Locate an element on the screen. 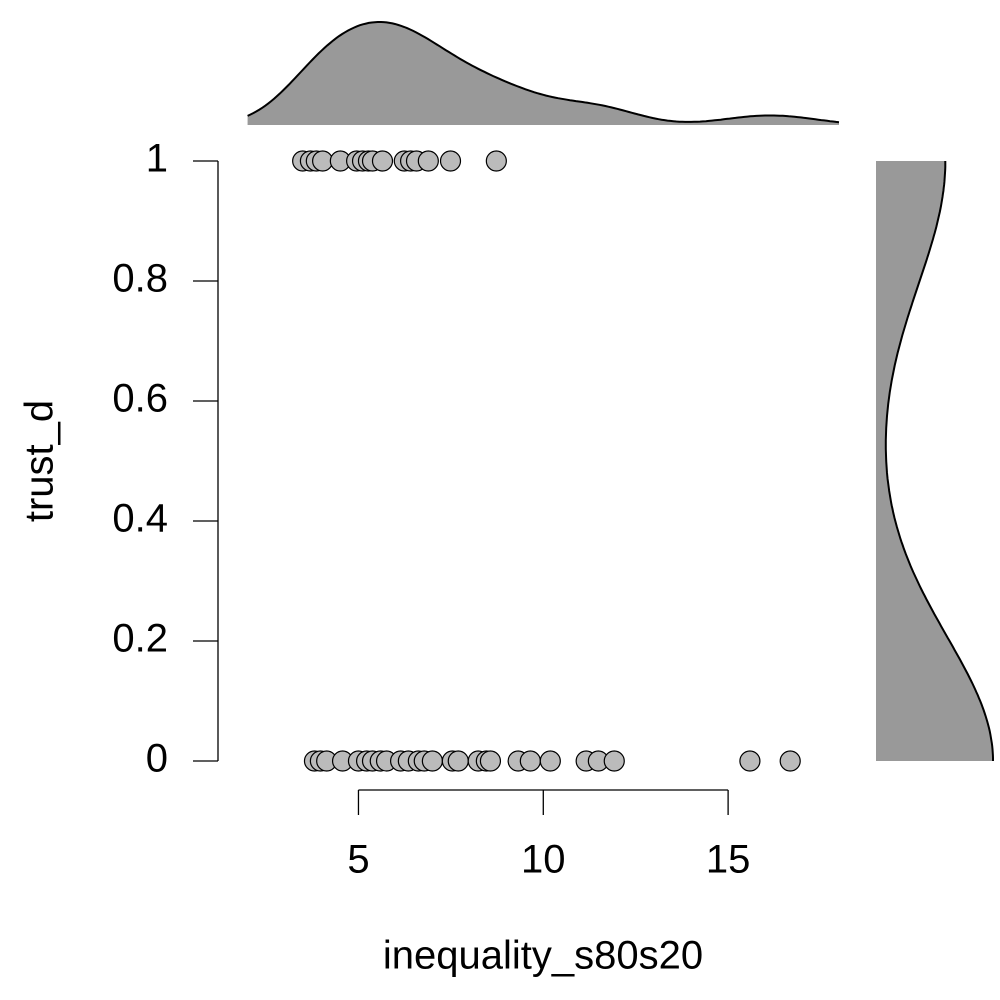  x-tick-label: 5 is located at coordinates (358, 860).